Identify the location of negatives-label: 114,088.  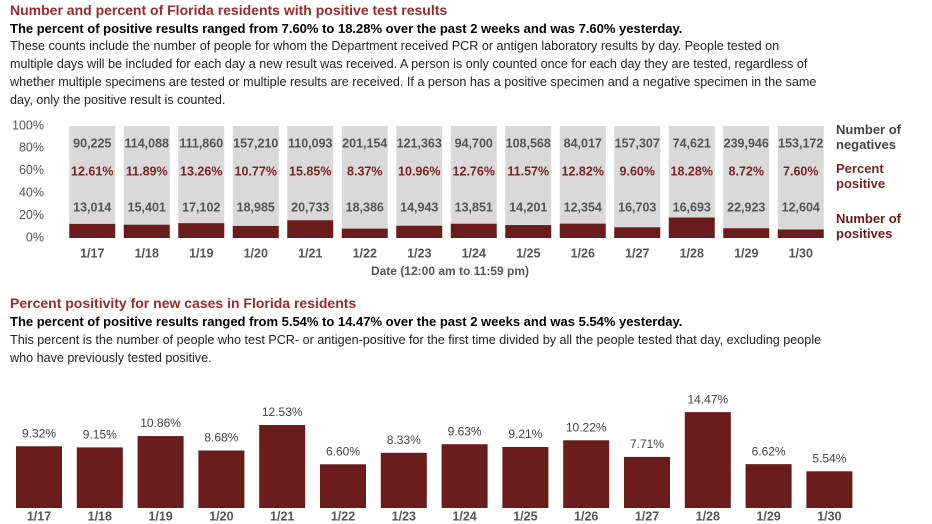
(147, 143).